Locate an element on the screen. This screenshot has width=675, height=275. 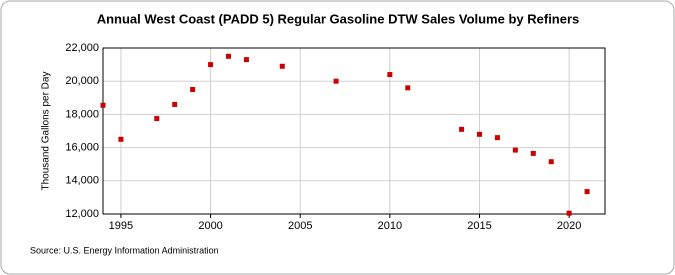
y-tick-label: 14,000 is located at coordinates (82, 181).